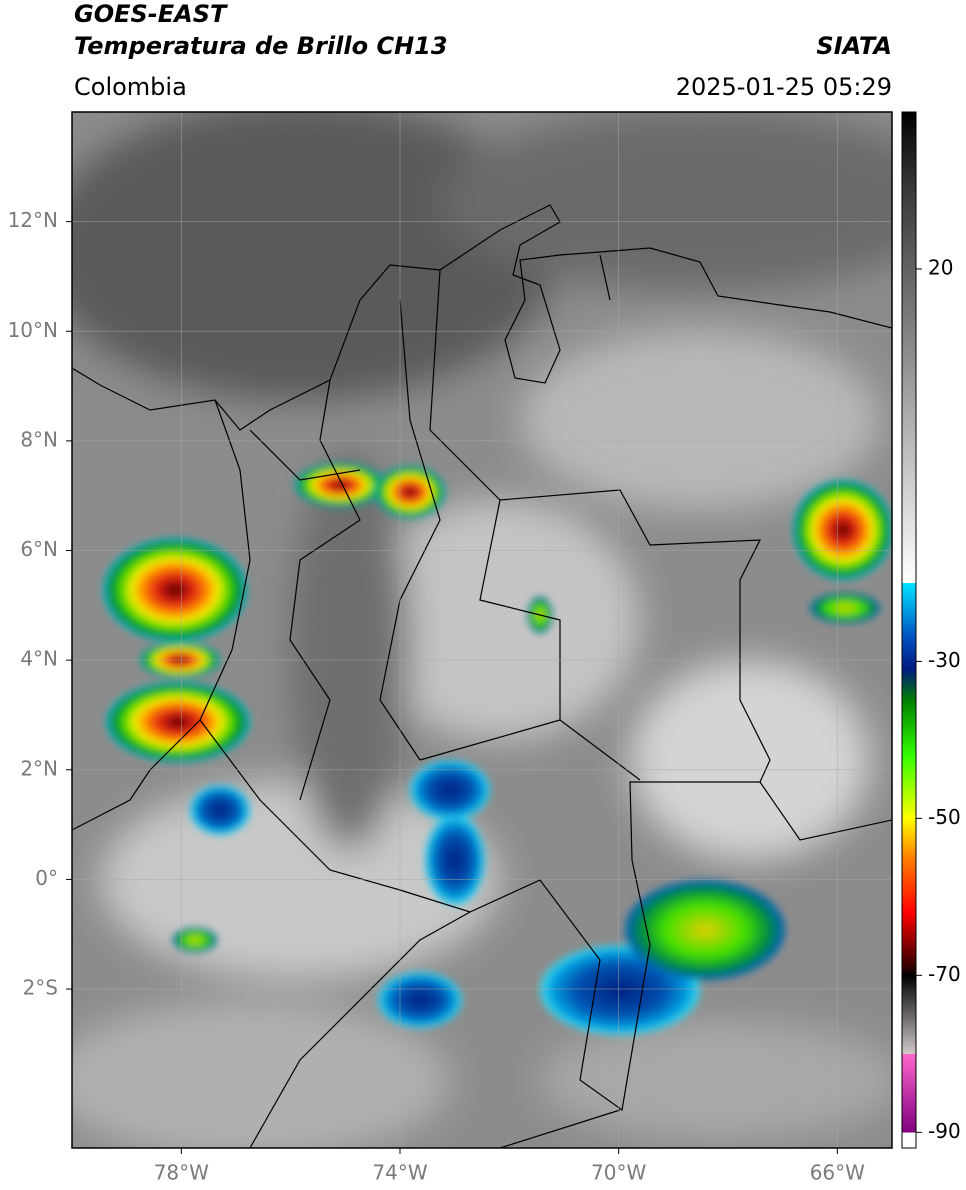 The width and height of the screenshot is (966, 1190). Describe the element at coordinates (944, 974) in the screenshot. I see `colorbar-tick-label: -70` at that location.